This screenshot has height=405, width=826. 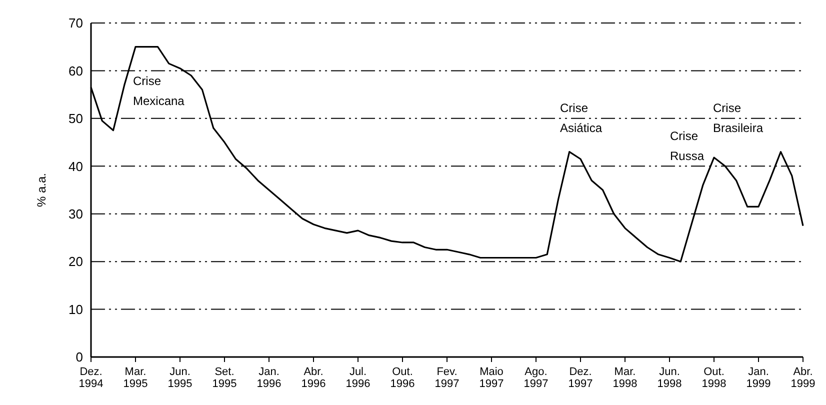 What do you see at coordinates (269, 378) in the screenshot?
I see `x-tick-label: Jan. 1996` at bounding box center [269, 378].